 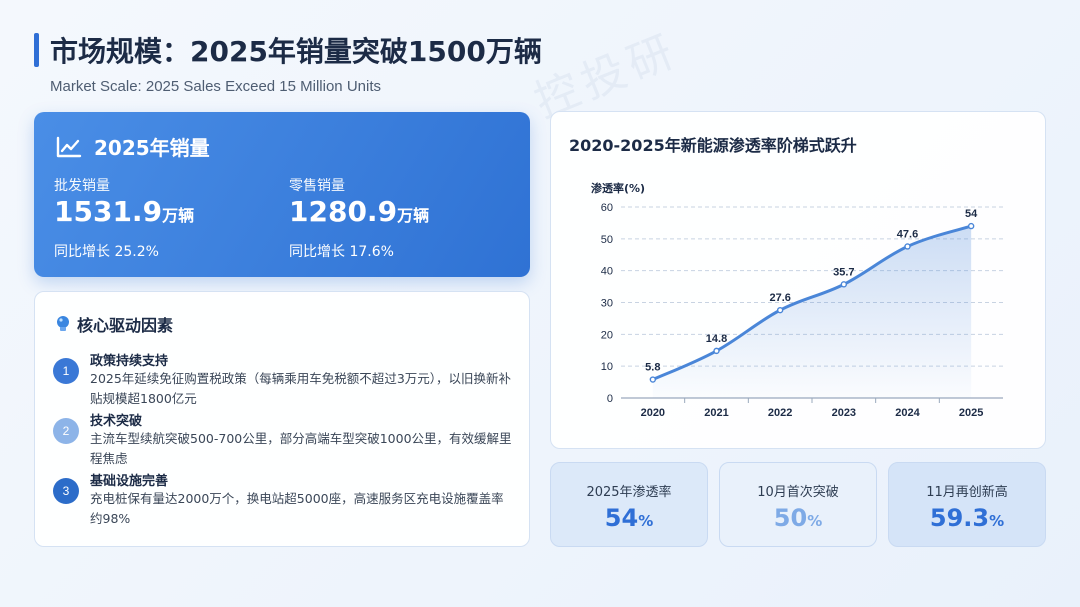 What do you see at coordinates (296, 51) in the screenshot?
I see `page-title: 市场规模：2025年销量突破1500万辆` at bounding box center [296, 51].